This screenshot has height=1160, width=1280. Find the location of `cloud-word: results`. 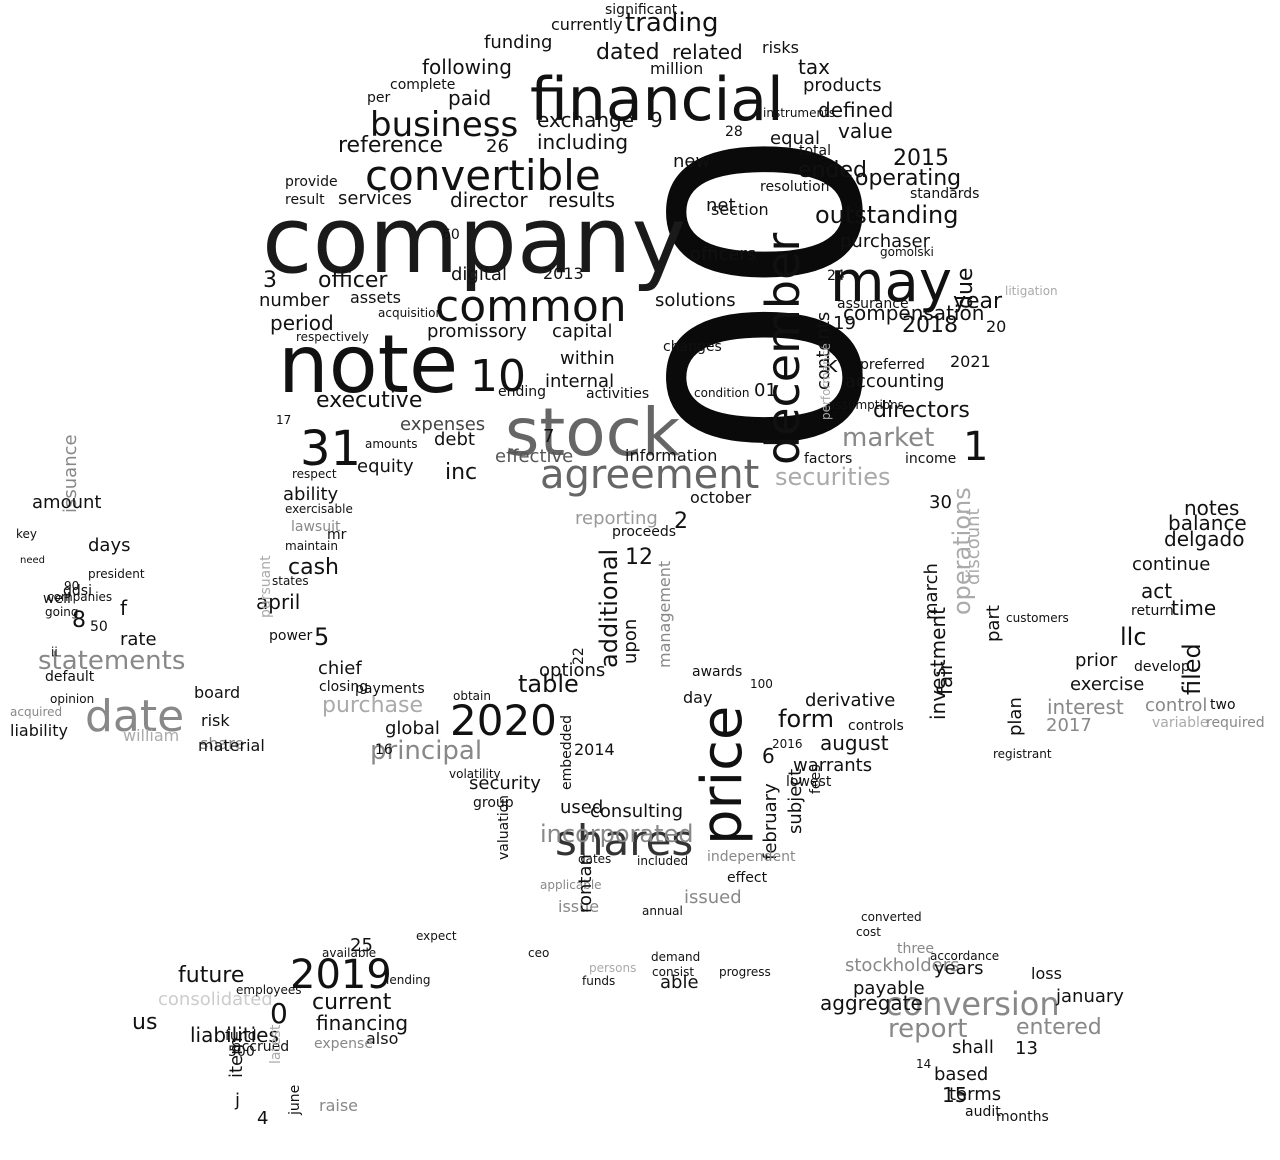

cloud-word: results is located at coordinates (582, 200).